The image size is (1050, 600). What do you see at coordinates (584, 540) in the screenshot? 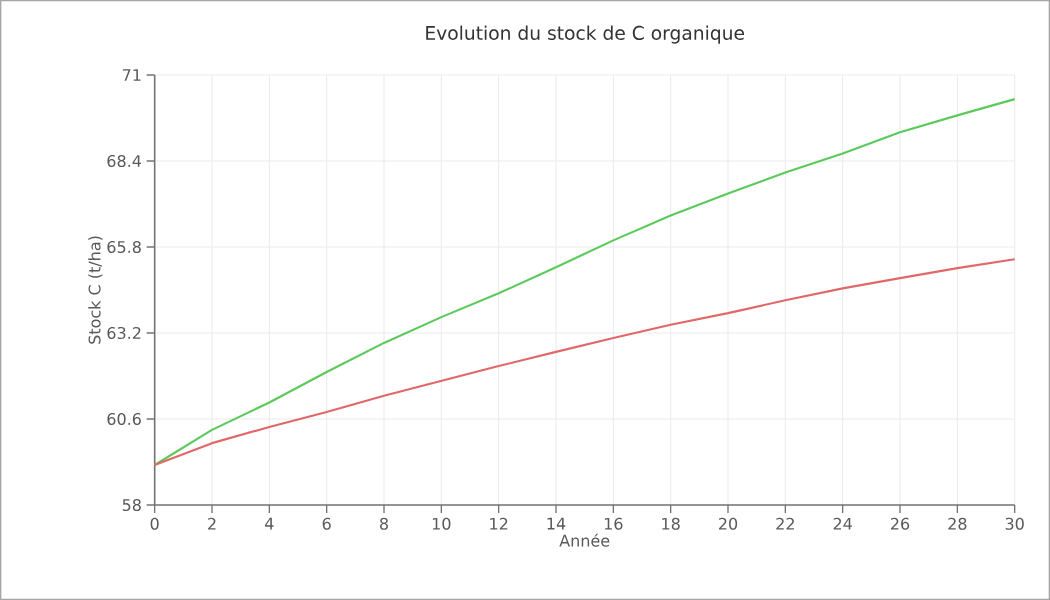
I see `x-axis-title: Année` at bounding box center [584, 540].